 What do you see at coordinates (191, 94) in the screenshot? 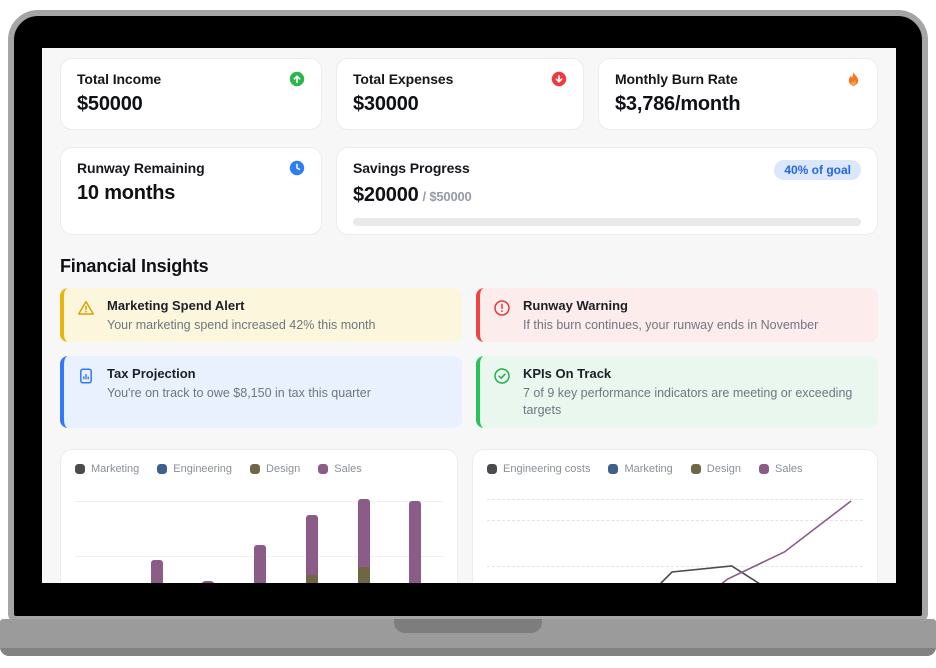
I see `total-income-card: Total Income $50000` at bounding box center [191, 94].